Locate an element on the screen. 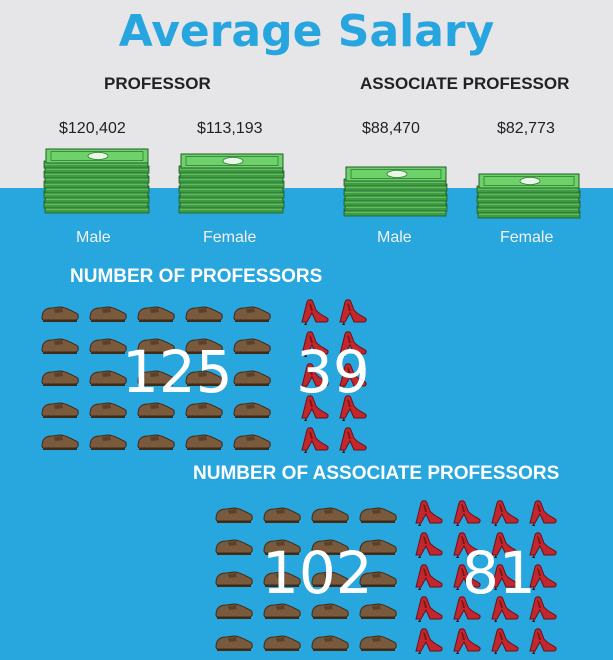 The width and height of the screenshot is (613, 660). professor-female-label: Female is located at coordinates (230, 237).